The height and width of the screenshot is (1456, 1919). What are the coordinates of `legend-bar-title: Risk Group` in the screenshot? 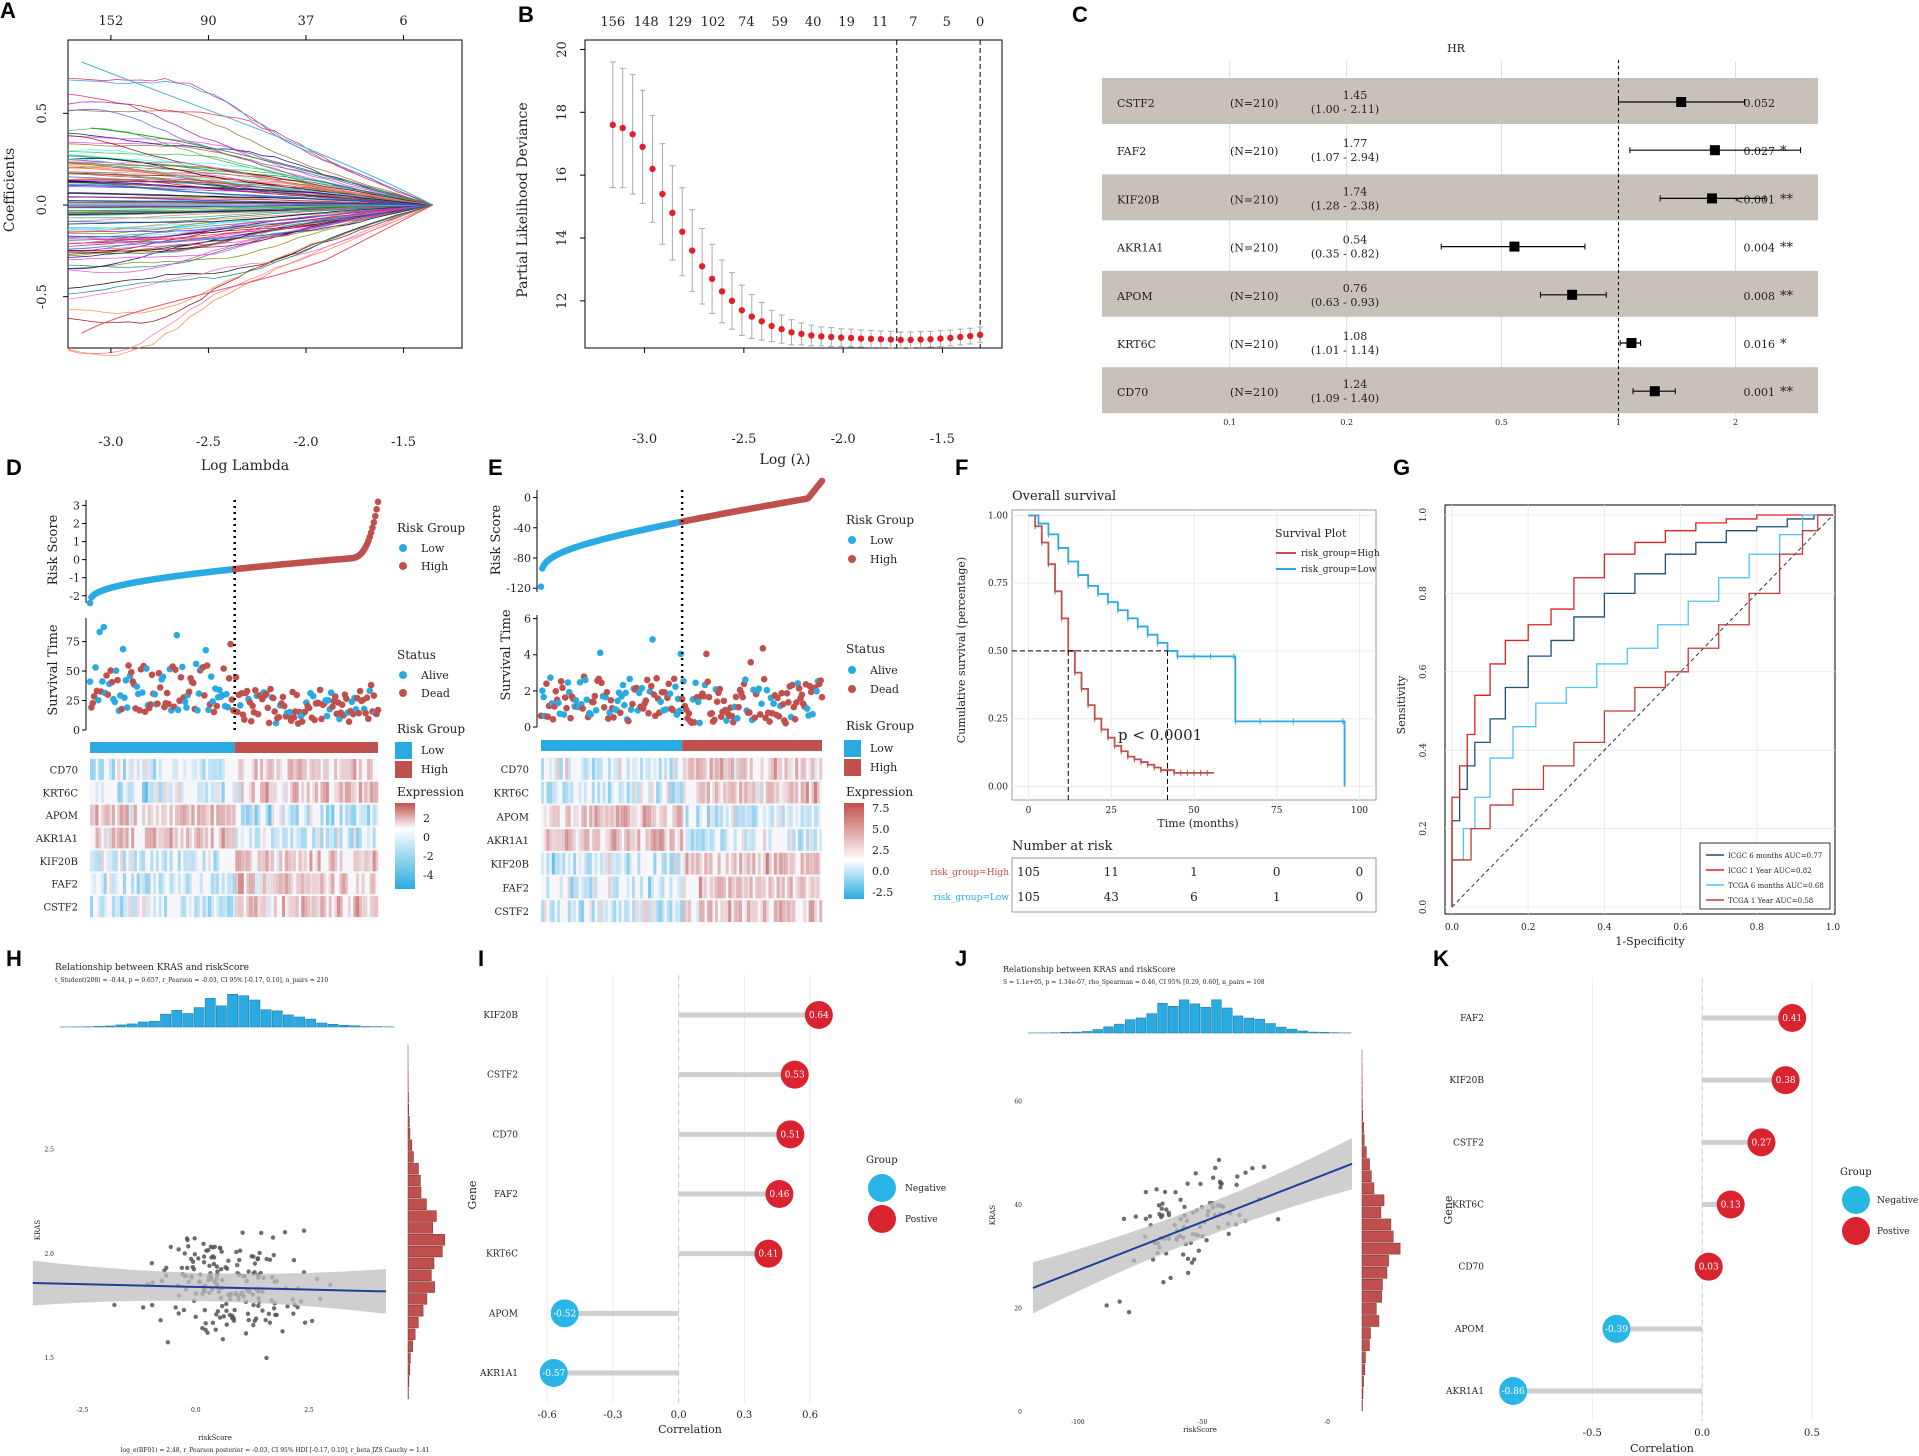 It's located at (880, 726).